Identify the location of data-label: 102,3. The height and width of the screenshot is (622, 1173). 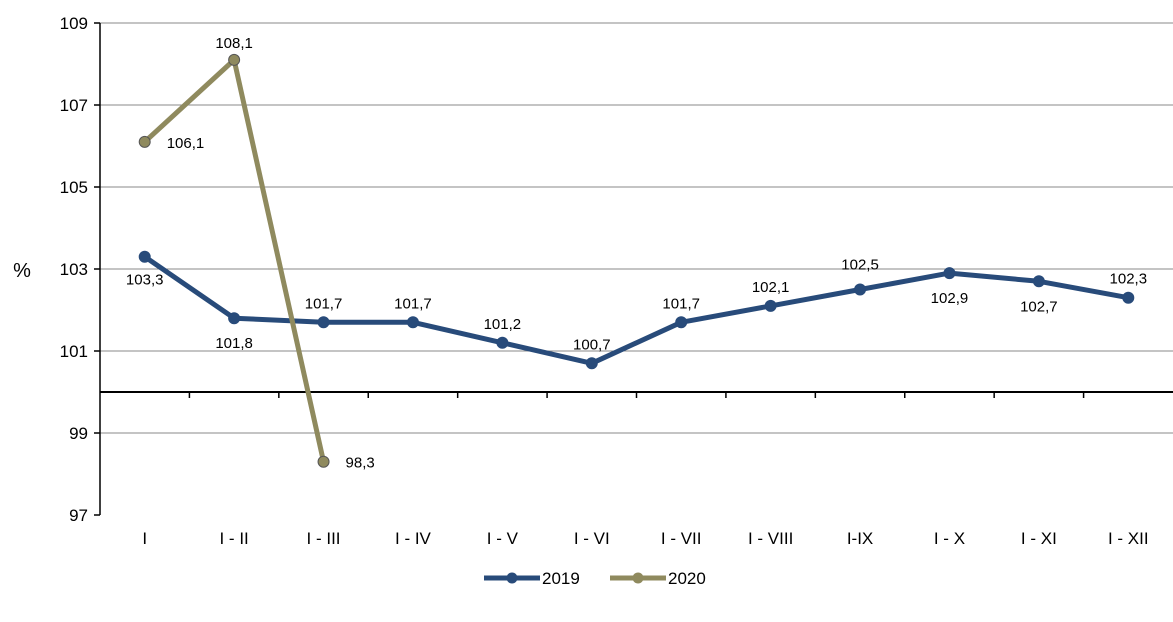
(1129, 279).